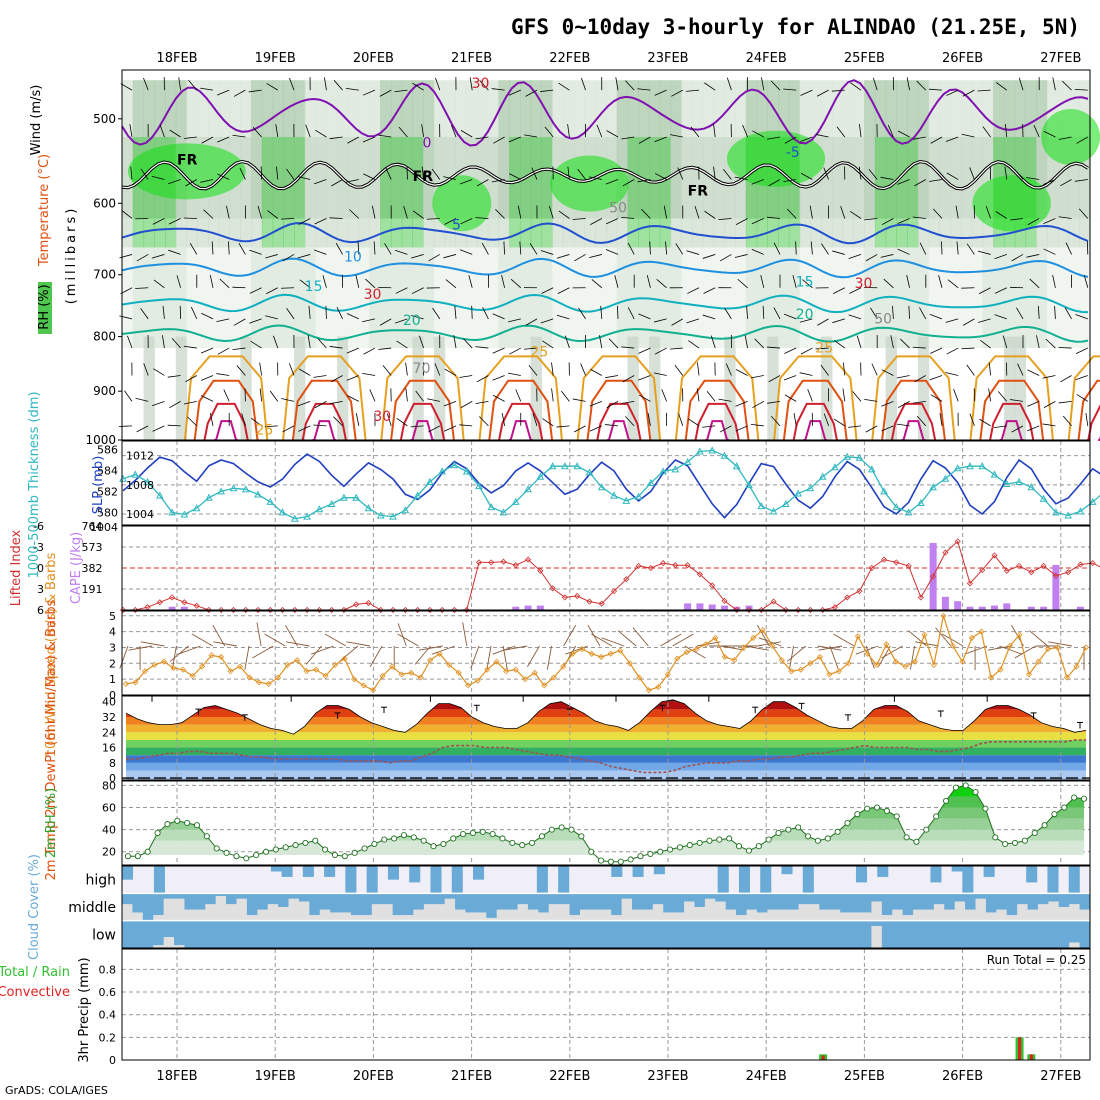 This screenshot has height=1100, width=1100. Describe the element at coordinates (824, 349) in the screenshot. I see `contour-label: 25` at that location.